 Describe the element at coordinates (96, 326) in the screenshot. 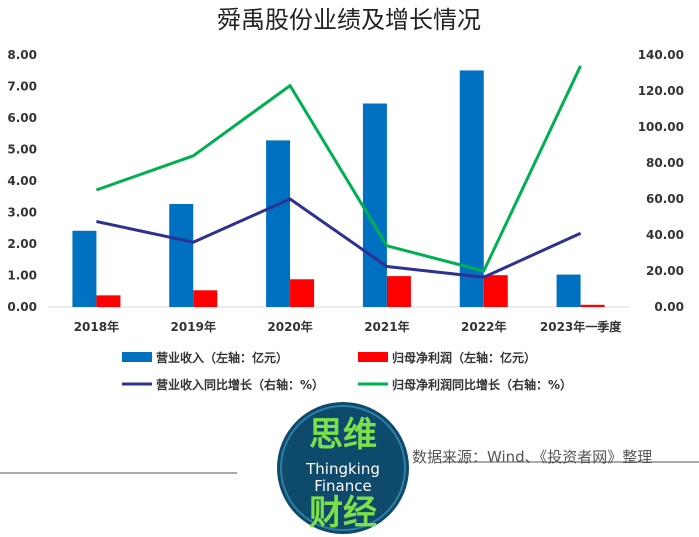

I see `category-label: 2018年` at that location.